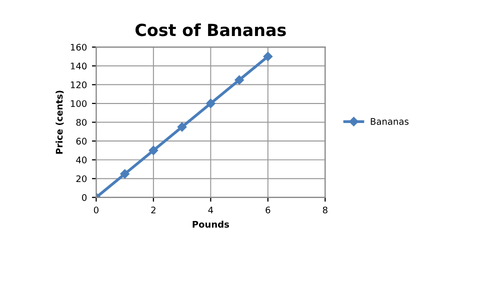  What do you see at coordinates (60, 122) in the screenshot?
I see `y-axis-title: Price (cents)` at bounding box center [60, 122].